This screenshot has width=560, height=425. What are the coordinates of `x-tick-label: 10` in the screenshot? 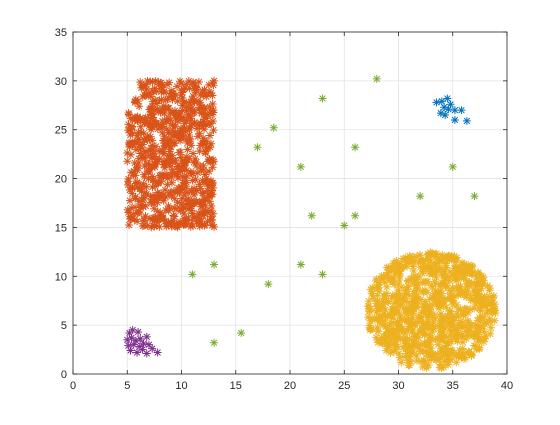 It's located at (181, 386).